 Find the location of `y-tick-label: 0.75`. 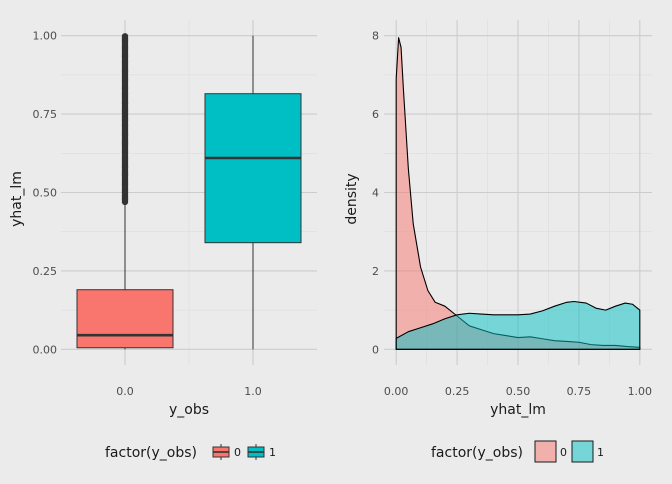

y-tick-label: 0.75 is located at coordinates (45, 114).